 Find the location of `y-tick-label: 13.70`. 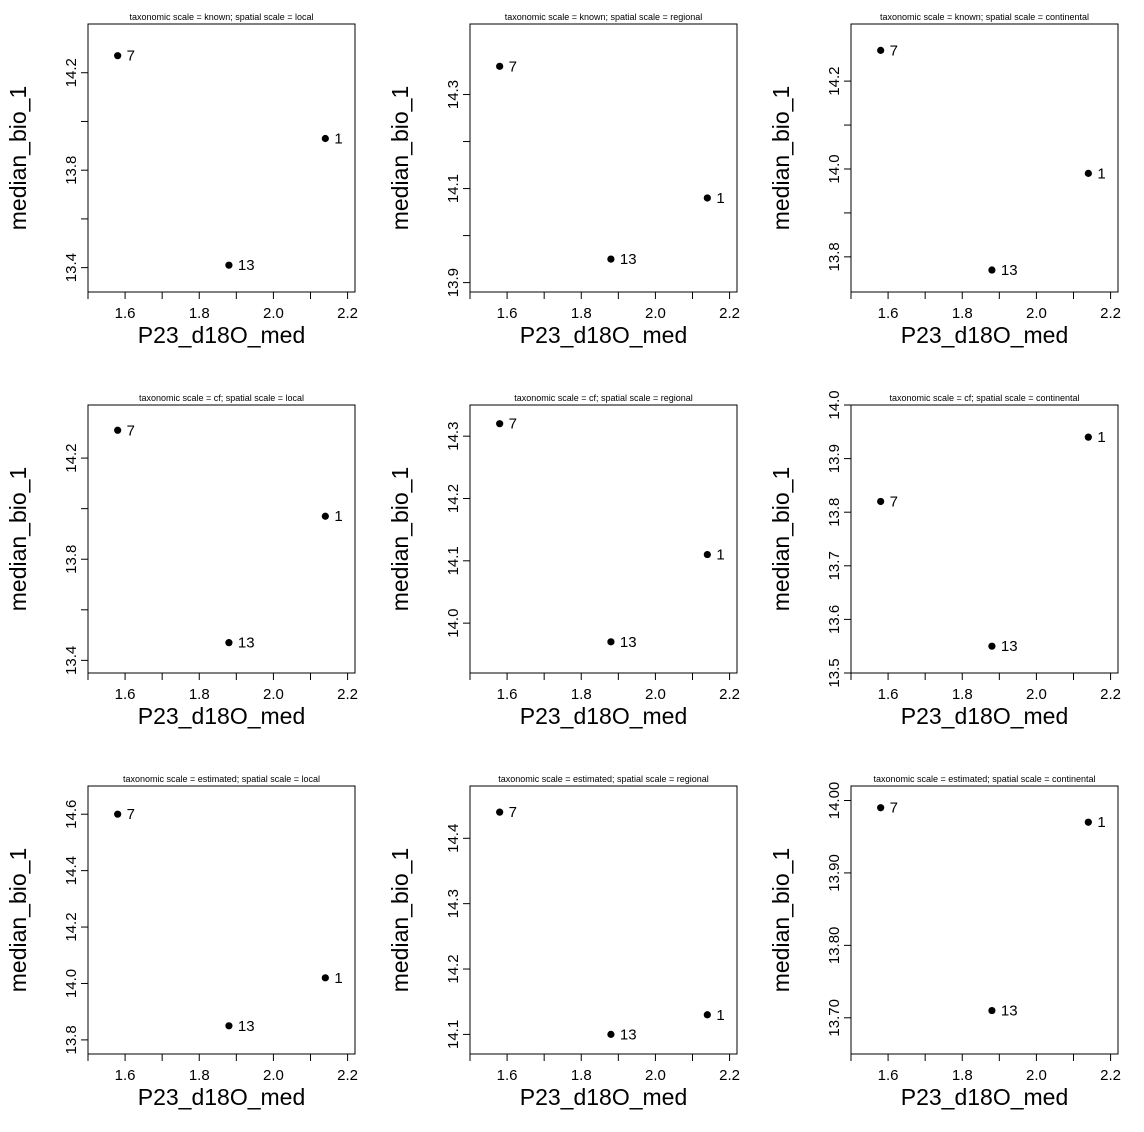

y-tick-label: 13.70 is located at coordinates (834, 1018).